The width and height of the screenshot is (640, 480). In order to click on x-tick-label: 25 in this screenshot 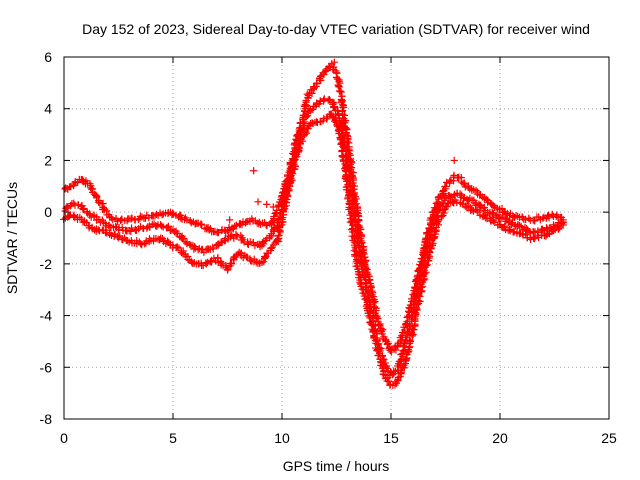, I will do `click(609, 438)`.